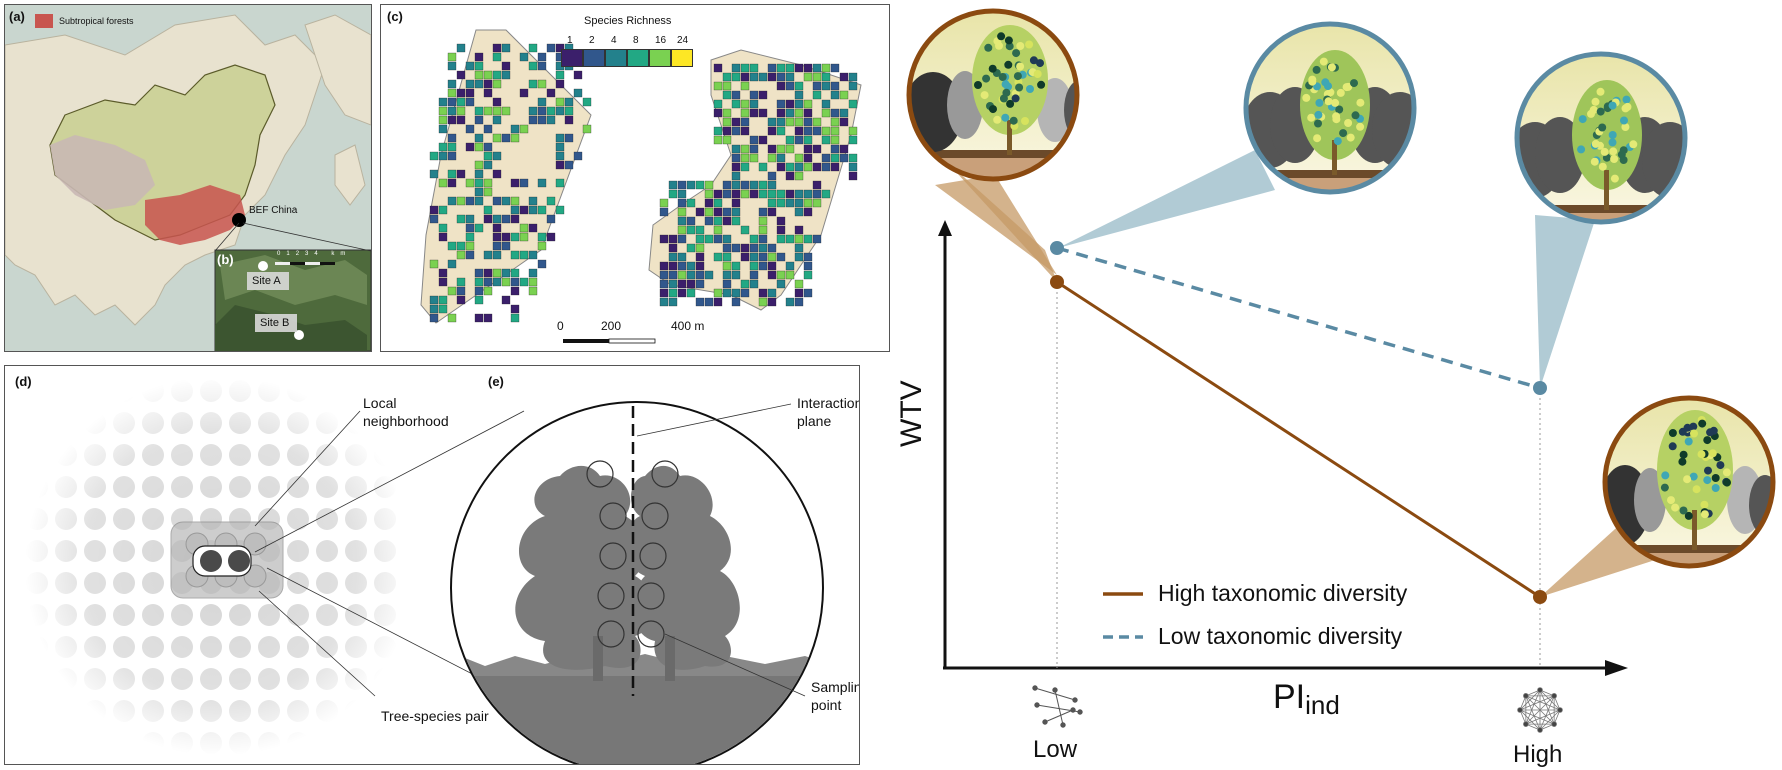 This screenshot has width=1782, height=770. Describe the element at coordinates (1537, 703) in the screenshot. I see `network-edge` at that location.